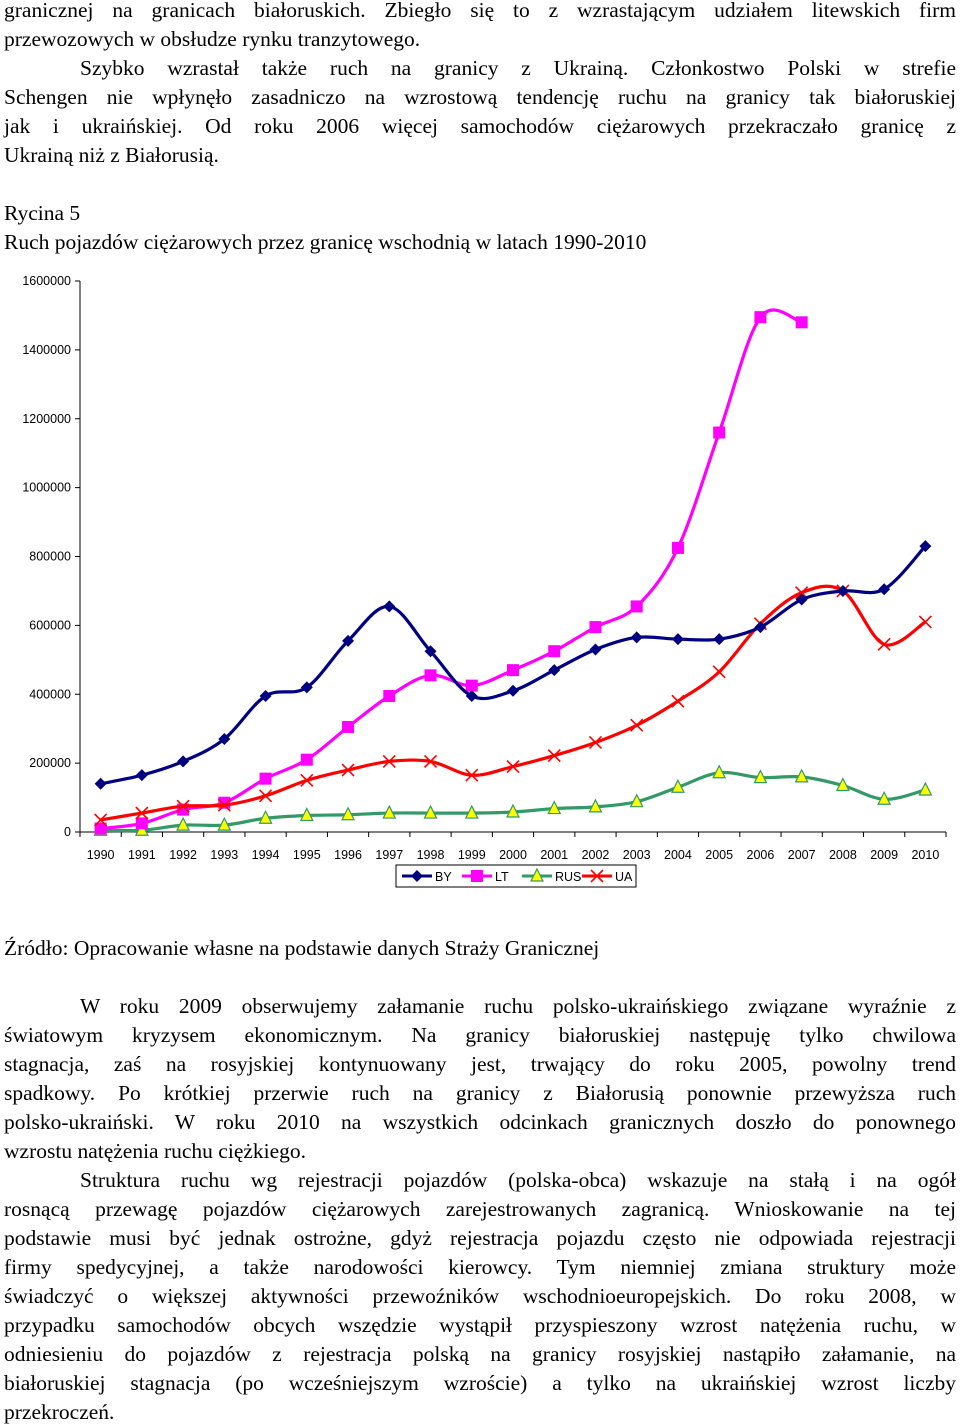  I want to click on x-tick-label: 2001, so click(554, 855).